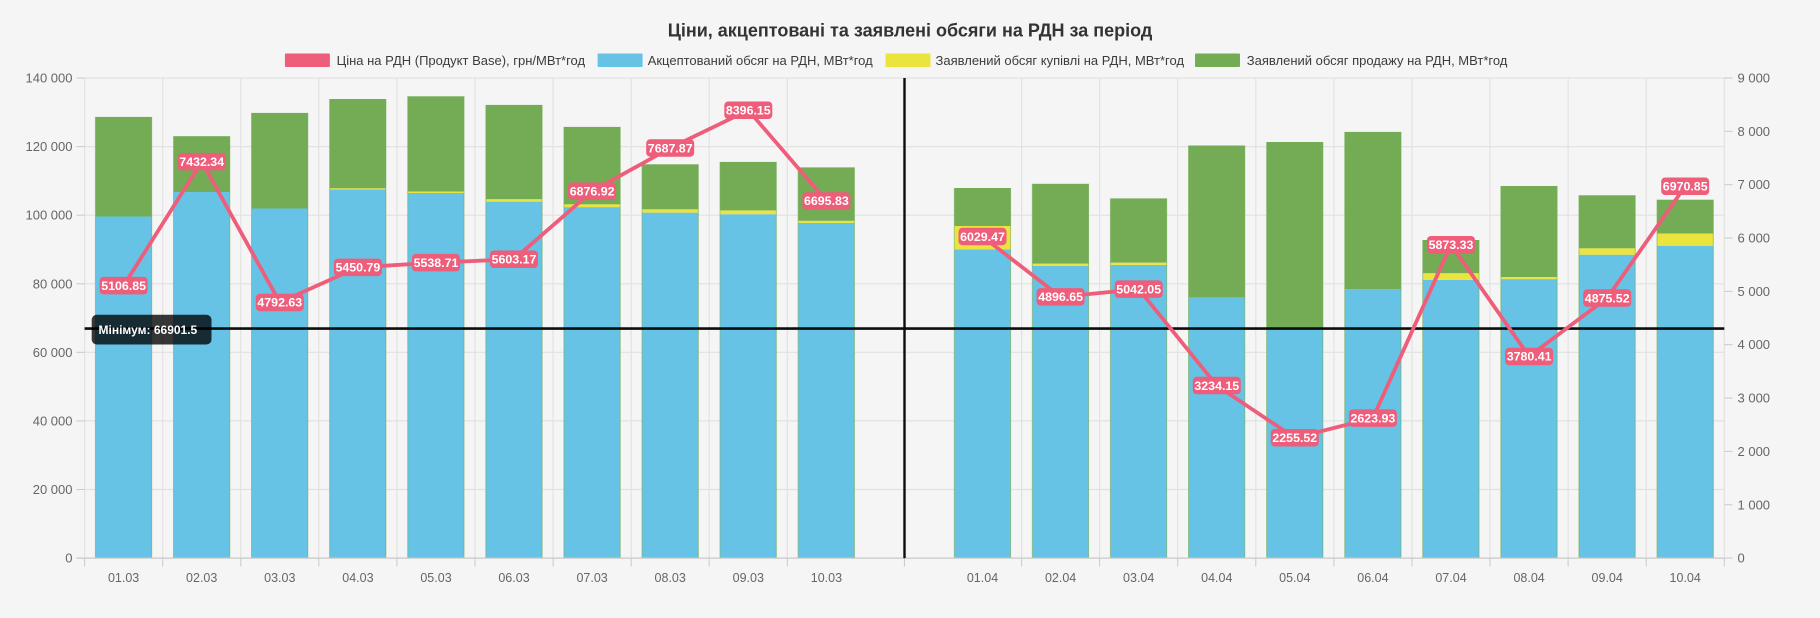 Image resolution: width=1820 pixels, height=618 pixels. I want to click on svg-text: 4896.65, so click(1060, 297).